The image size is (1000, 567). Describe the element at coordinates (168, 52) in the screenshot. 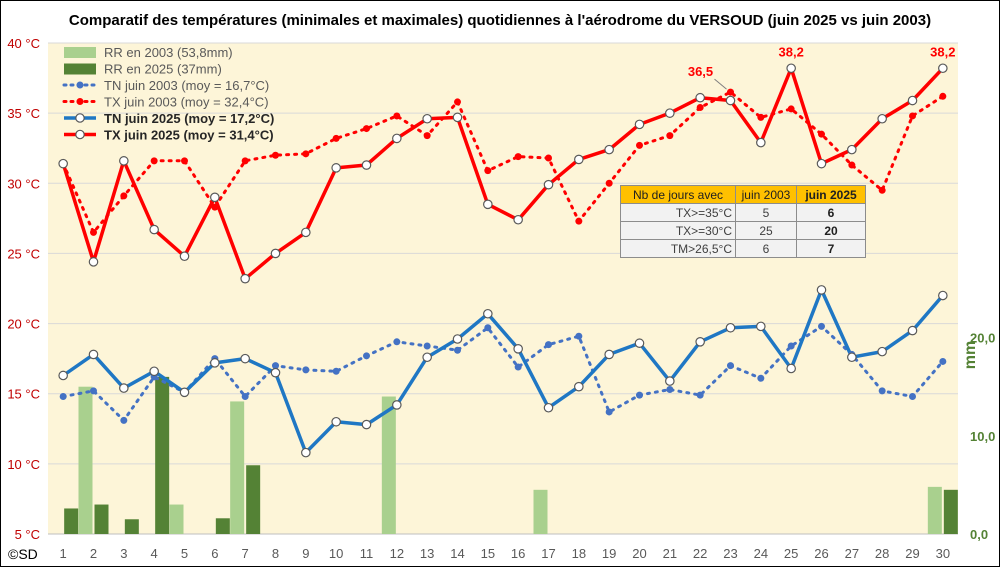

I see `legend-label: RR en 2003 (53,8mm)` at that location.